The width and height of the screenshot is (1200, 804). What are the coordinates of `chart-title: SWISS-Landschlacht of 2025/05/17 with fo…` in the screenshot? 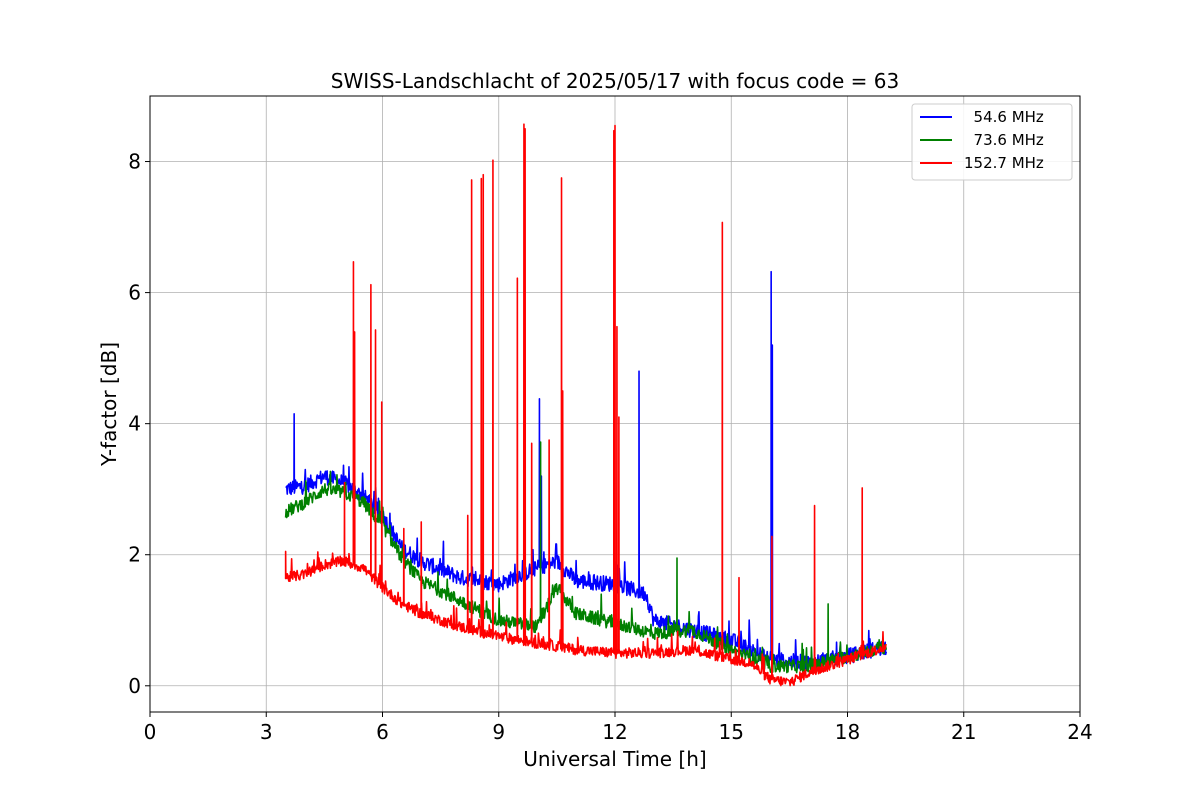 It's located at (615, 81).